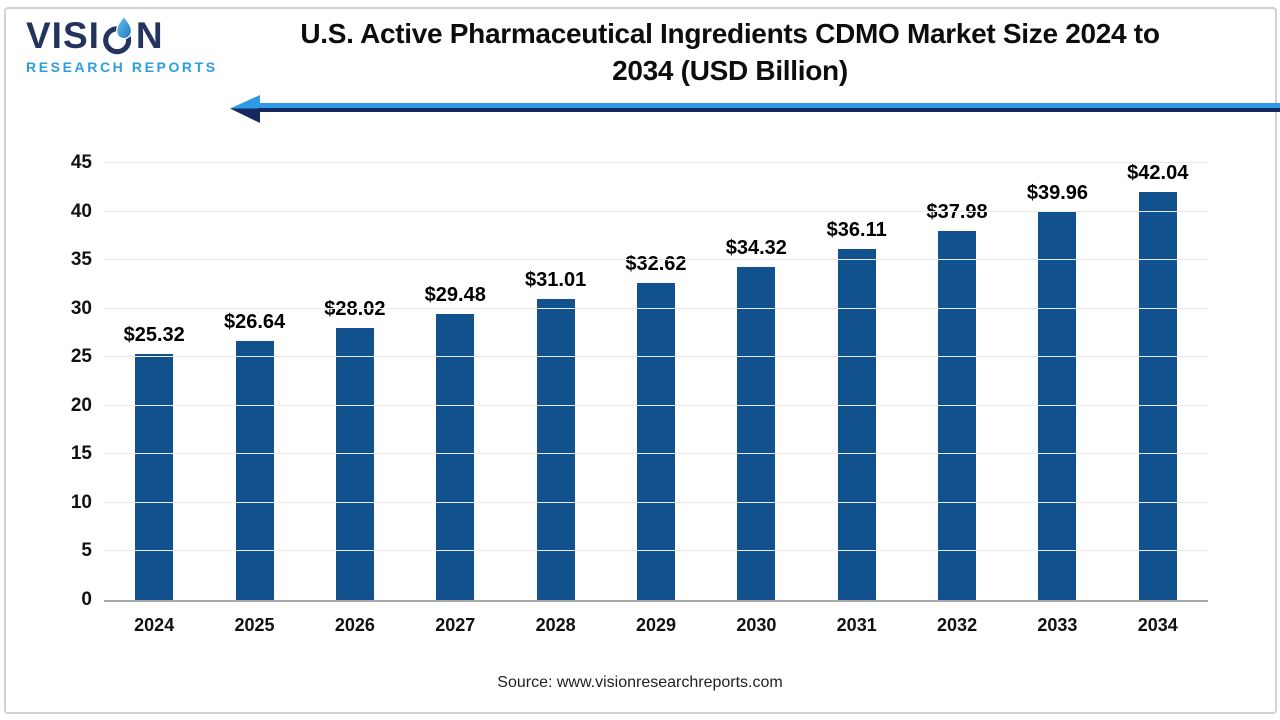 The image size is (1280, 720). I want to click on x-tick-label: 2026, so click(354, 625).